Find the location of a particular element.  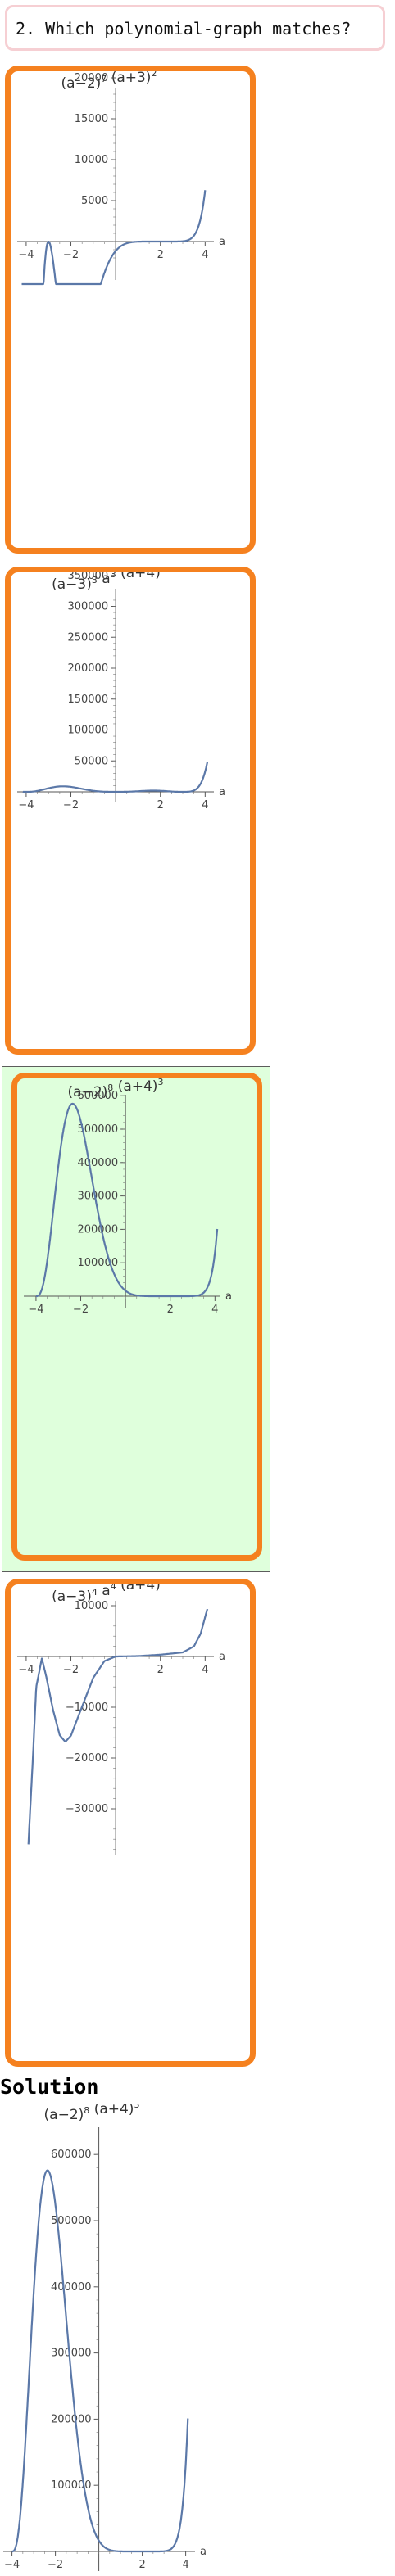

solution-heading: Solution is located at coordinates (49, 2087).